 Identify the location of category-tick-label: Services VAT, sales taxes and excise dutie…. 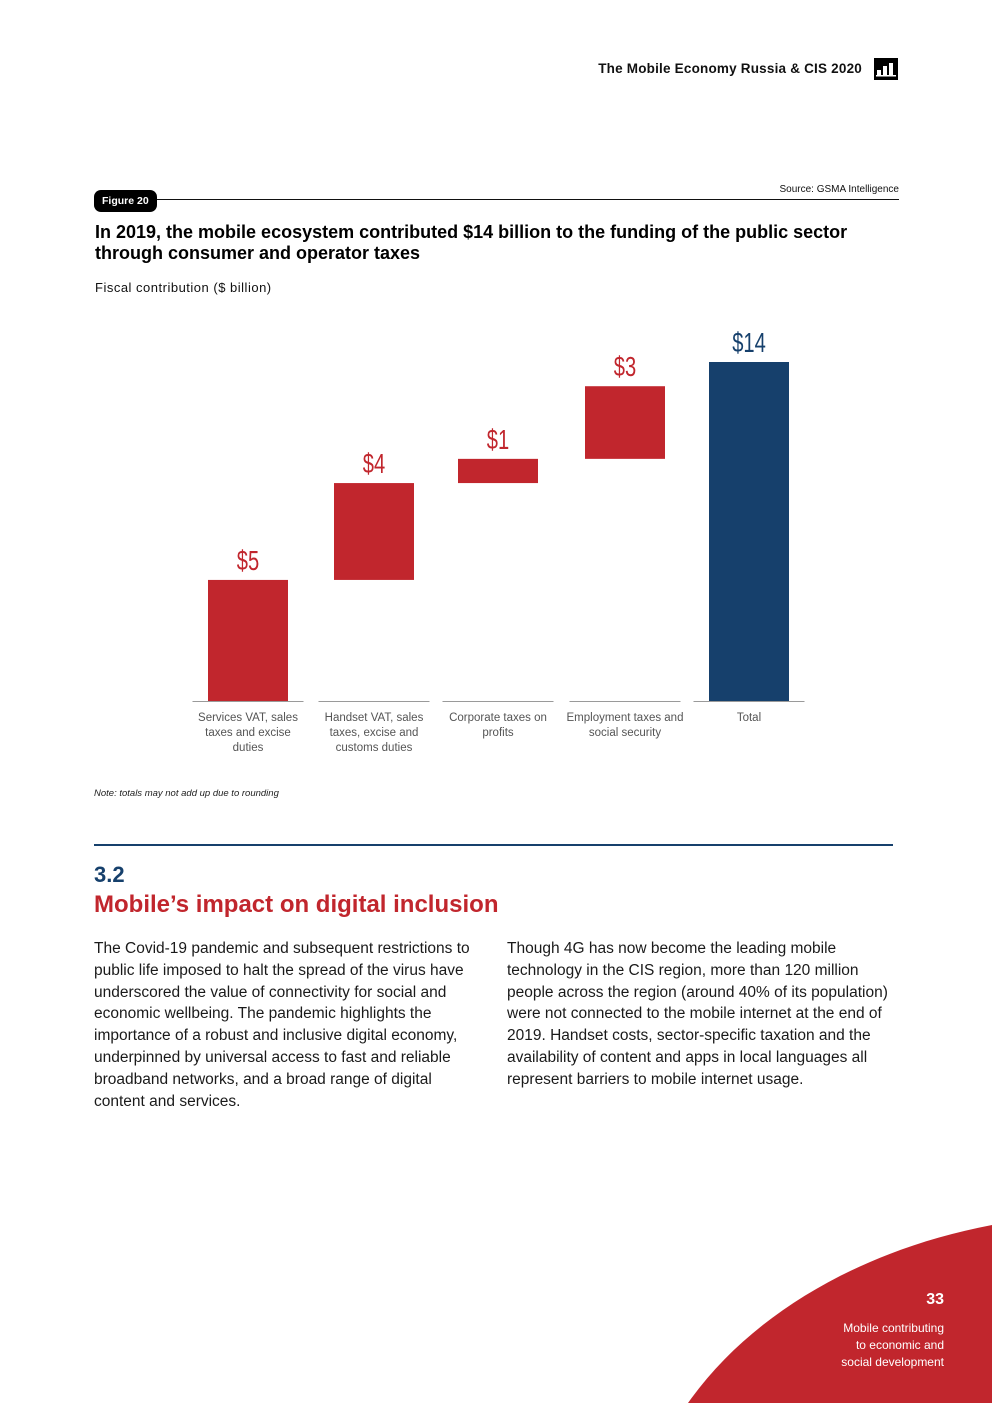
(248, 733).